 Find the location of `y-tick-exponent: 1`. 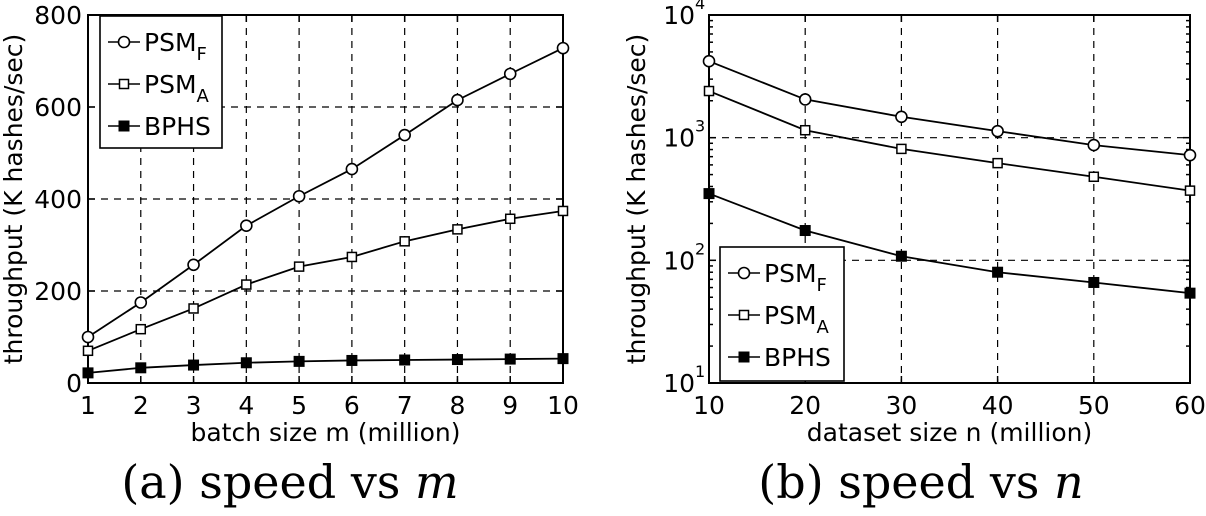

y-tick-exponent: 1 is located at coordinates (700, 371).